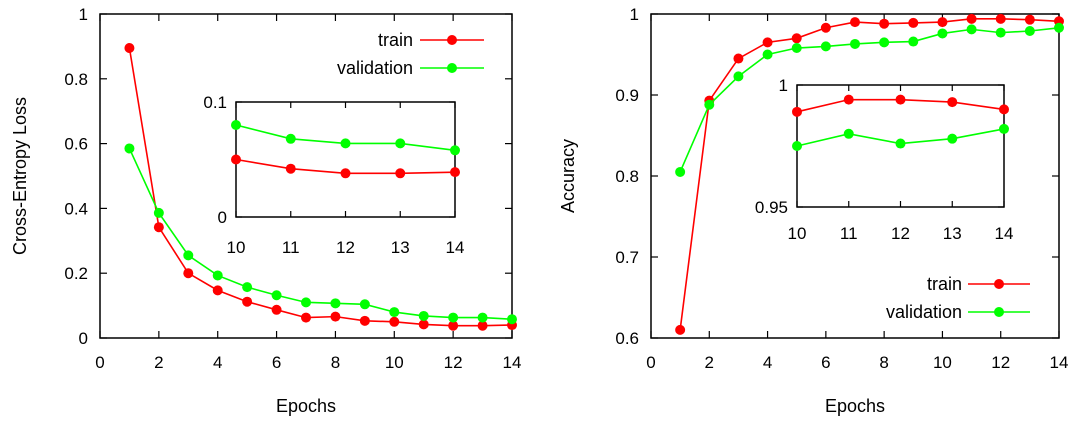 This screenshot has height=424, width=1081. What do you see at coordinates (306, 406) in the screenshot?
I see `x-axis-title: Epochs` at bounding box center [306, 406].